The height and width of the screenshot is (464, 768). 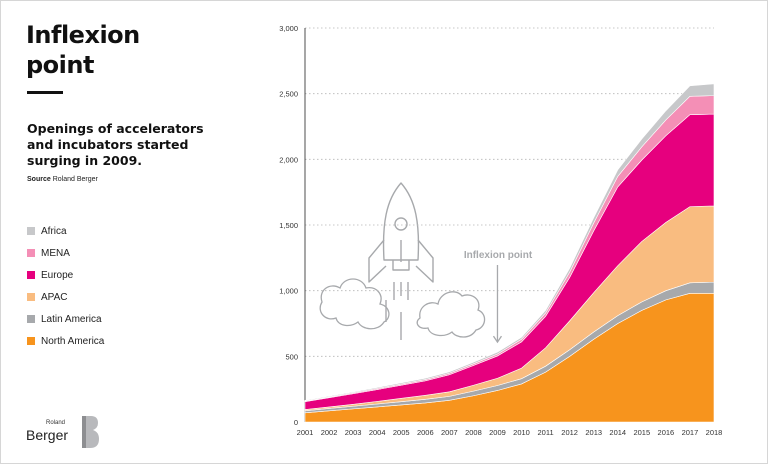 I want to click on brand-big-text: Berger, so click(x=47, y=435).